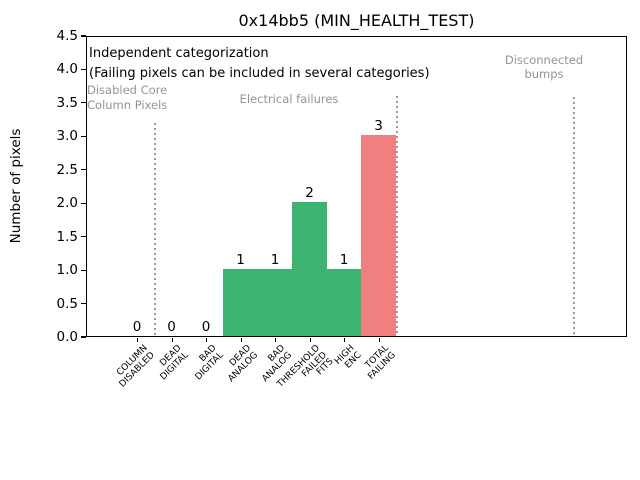 This screenshot has width=640, height=480. Describe the element at coordinates (209, 362) in the screenshot. I see `x-tick-label-bad-digital: BAD DIGITAL` at that location.